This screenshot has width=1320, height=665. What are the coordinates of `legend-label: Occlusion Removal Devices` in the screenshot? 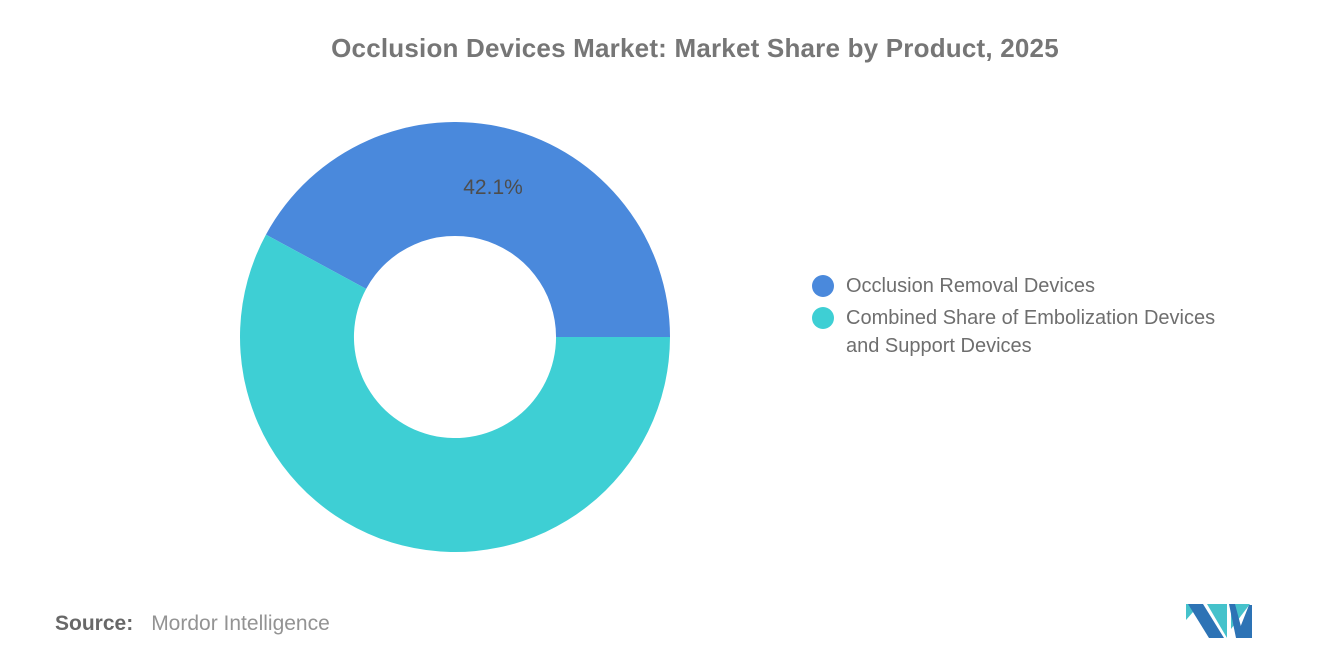 It's located at (970, 286).